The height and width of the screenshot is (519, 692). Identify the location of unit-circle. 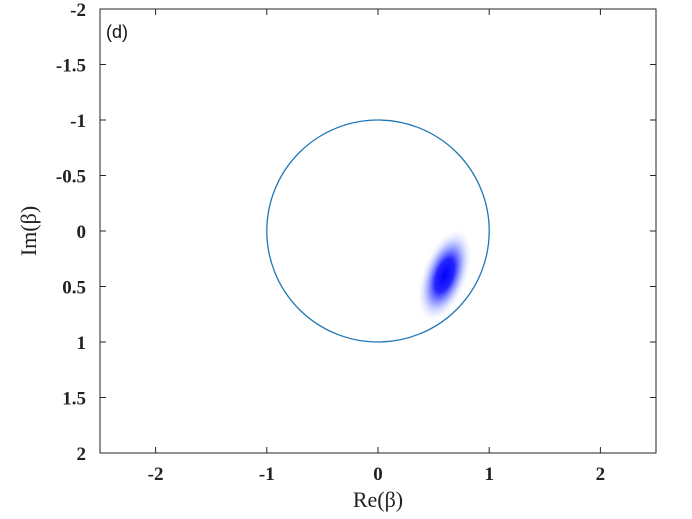
(378, 231).